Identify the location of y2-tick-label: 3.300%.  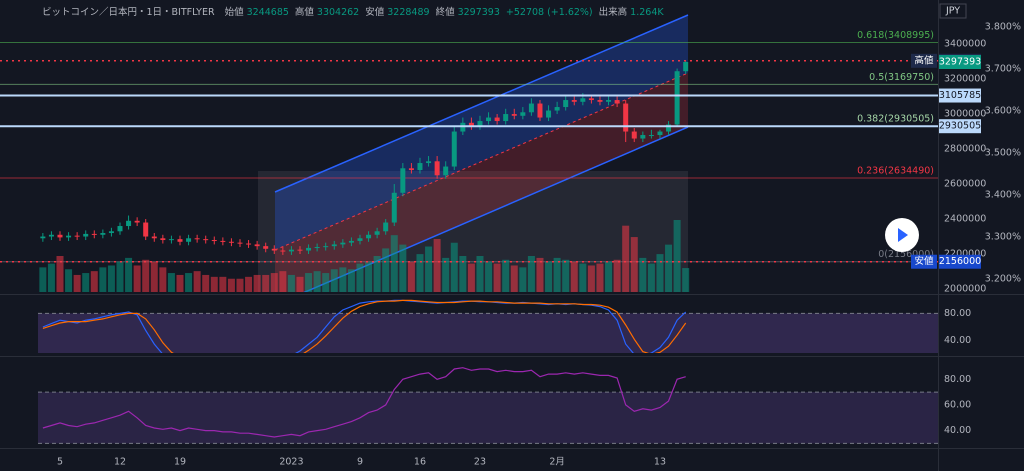
(1003, 236).